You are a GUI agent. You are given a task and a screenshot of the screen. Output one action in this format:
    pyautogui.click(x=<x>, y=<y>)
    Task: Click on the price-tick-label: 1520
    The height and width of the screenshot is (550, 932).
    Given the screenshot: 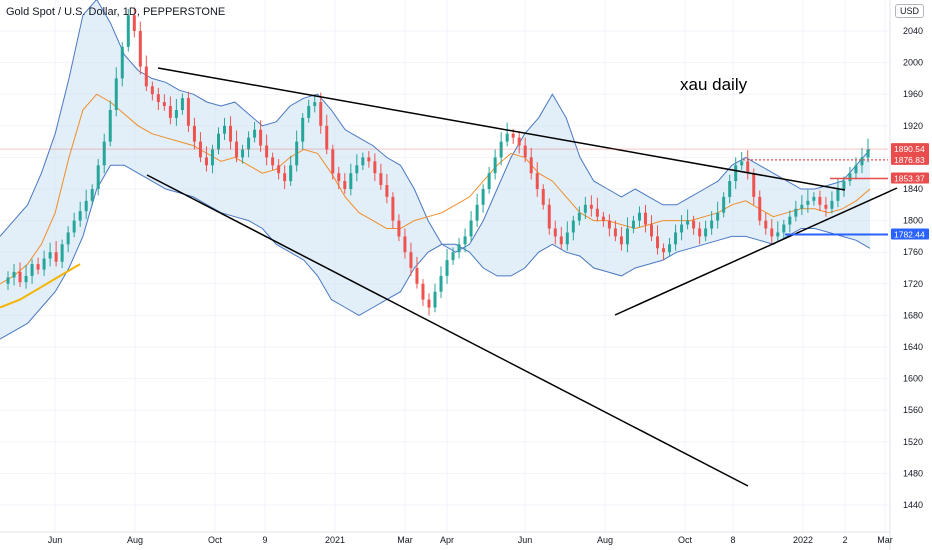 What is the action you would take?
    pyautogui.click(x=913, y=442)
    